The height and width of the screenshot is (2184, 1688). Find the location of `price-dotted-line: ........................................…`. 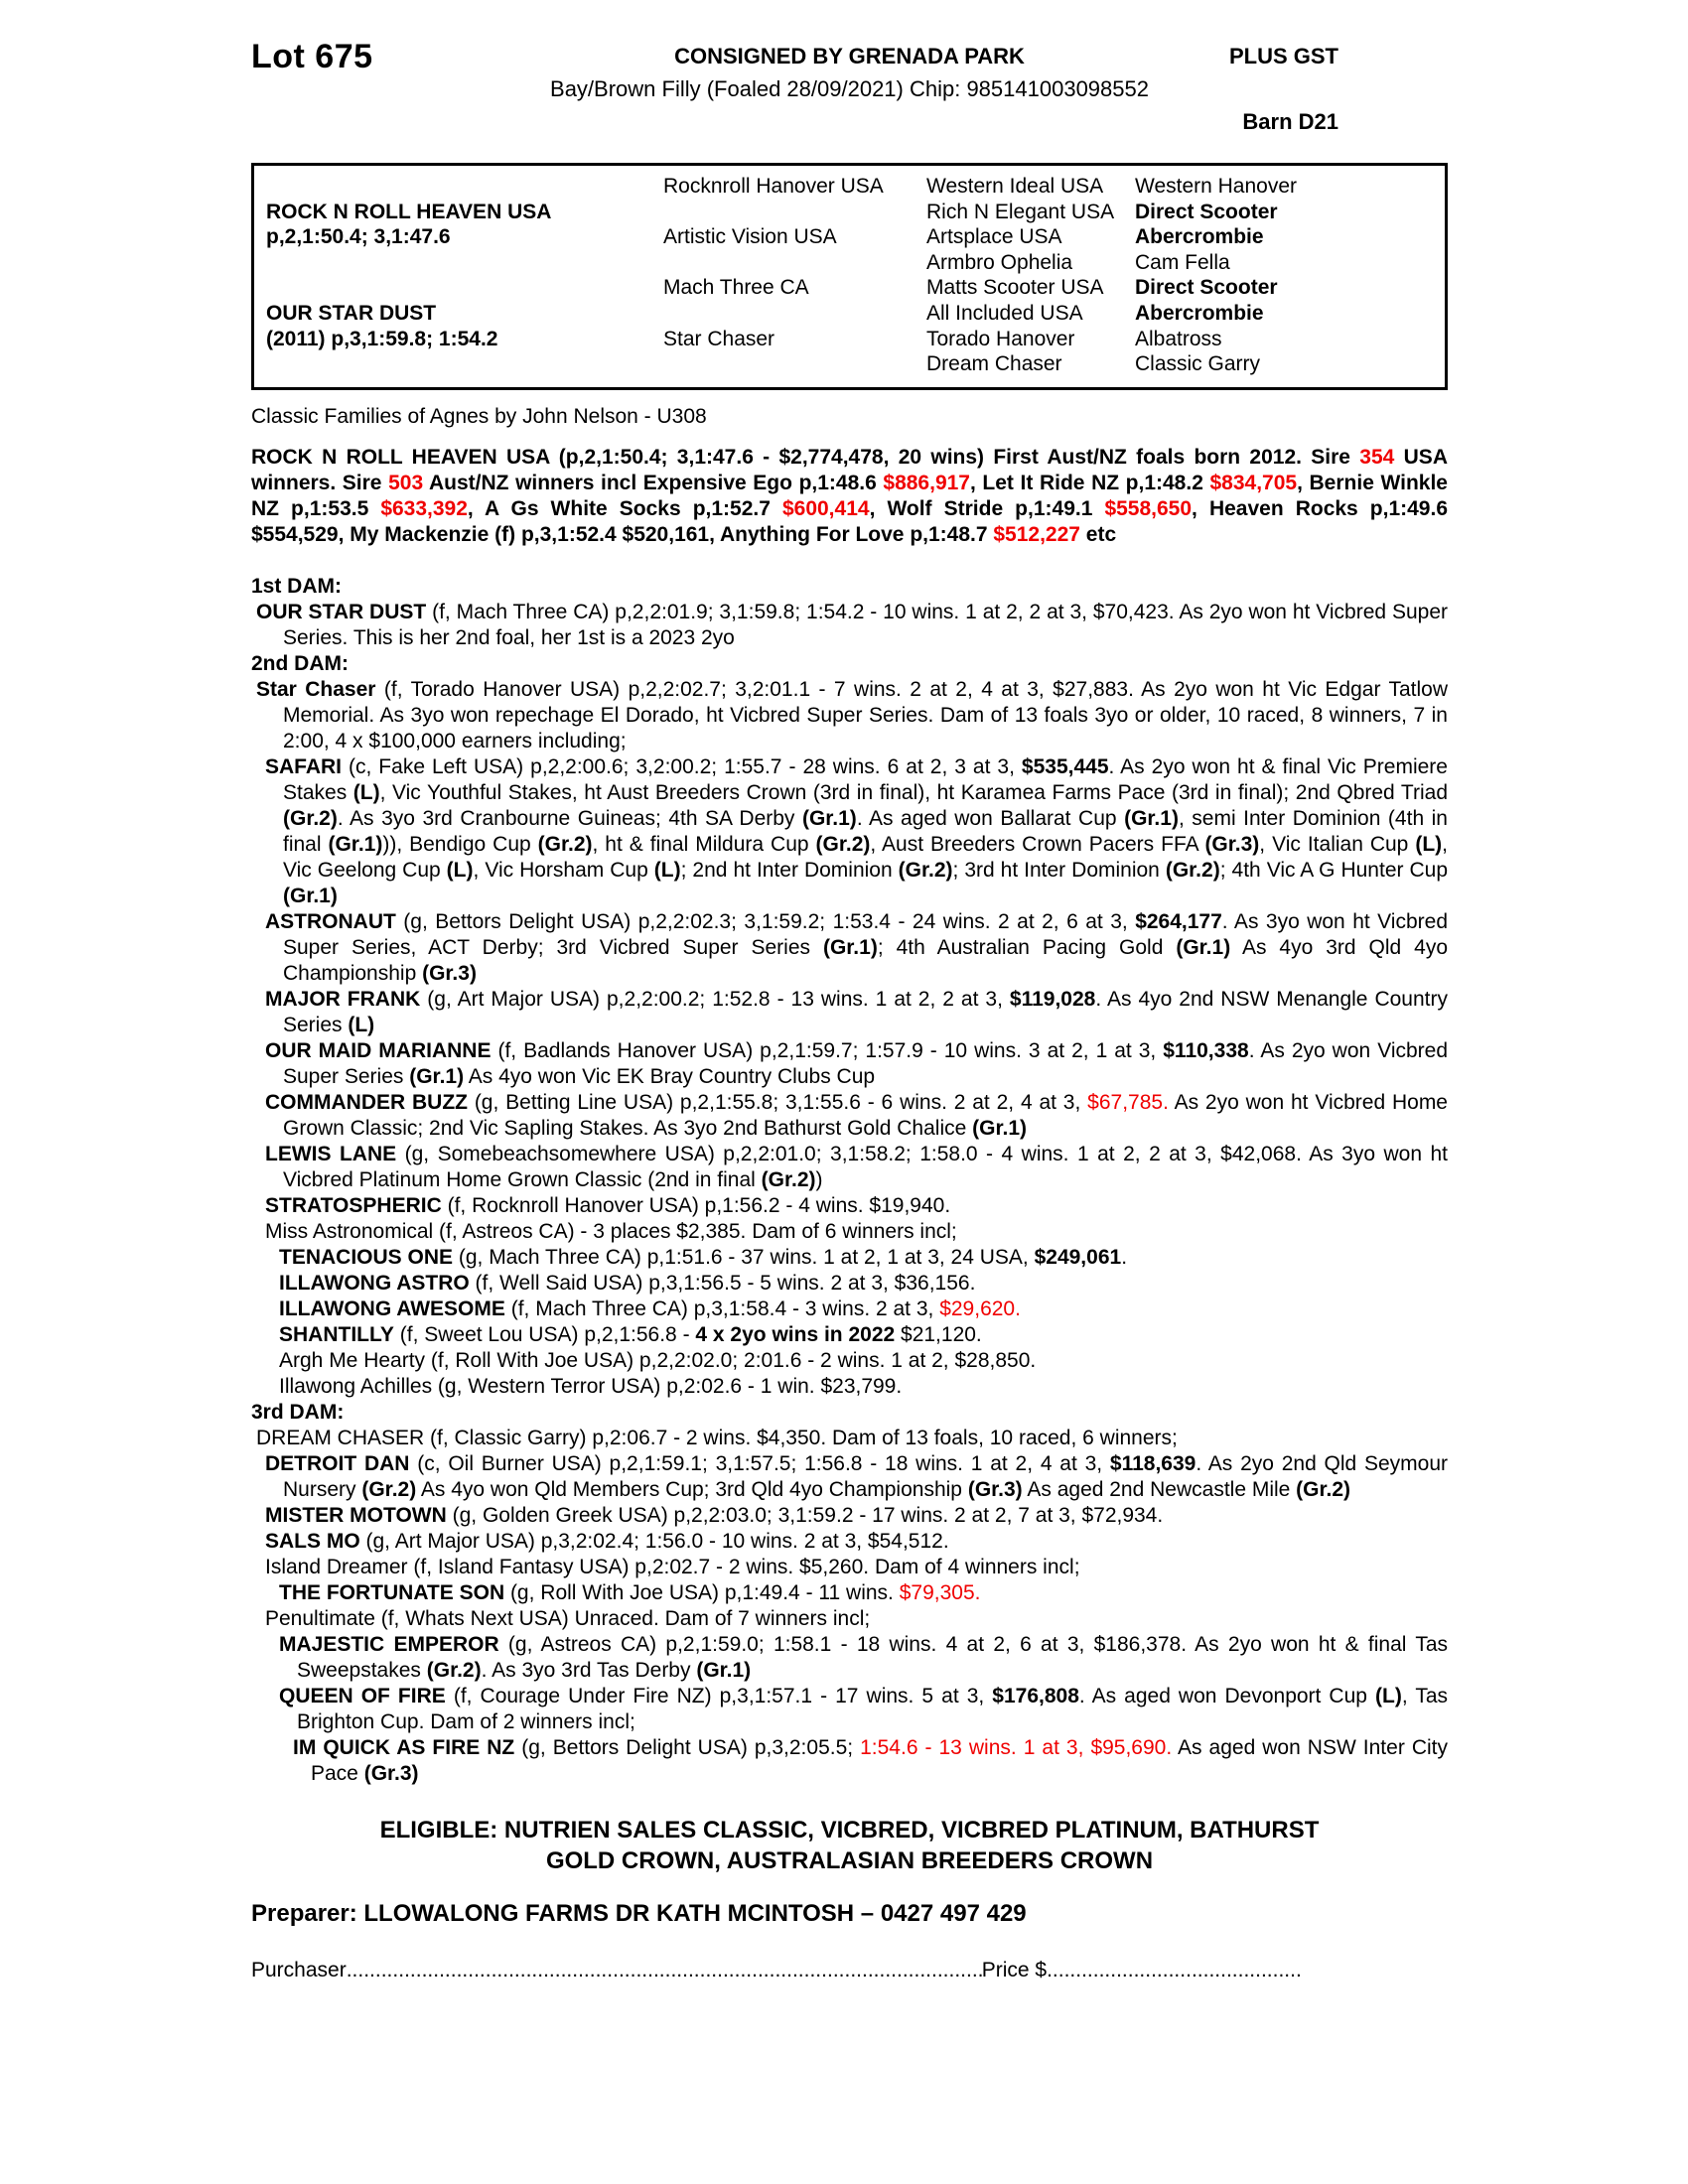

price-dotted-line: ........................................… is located at coordinates (1174, 1969).